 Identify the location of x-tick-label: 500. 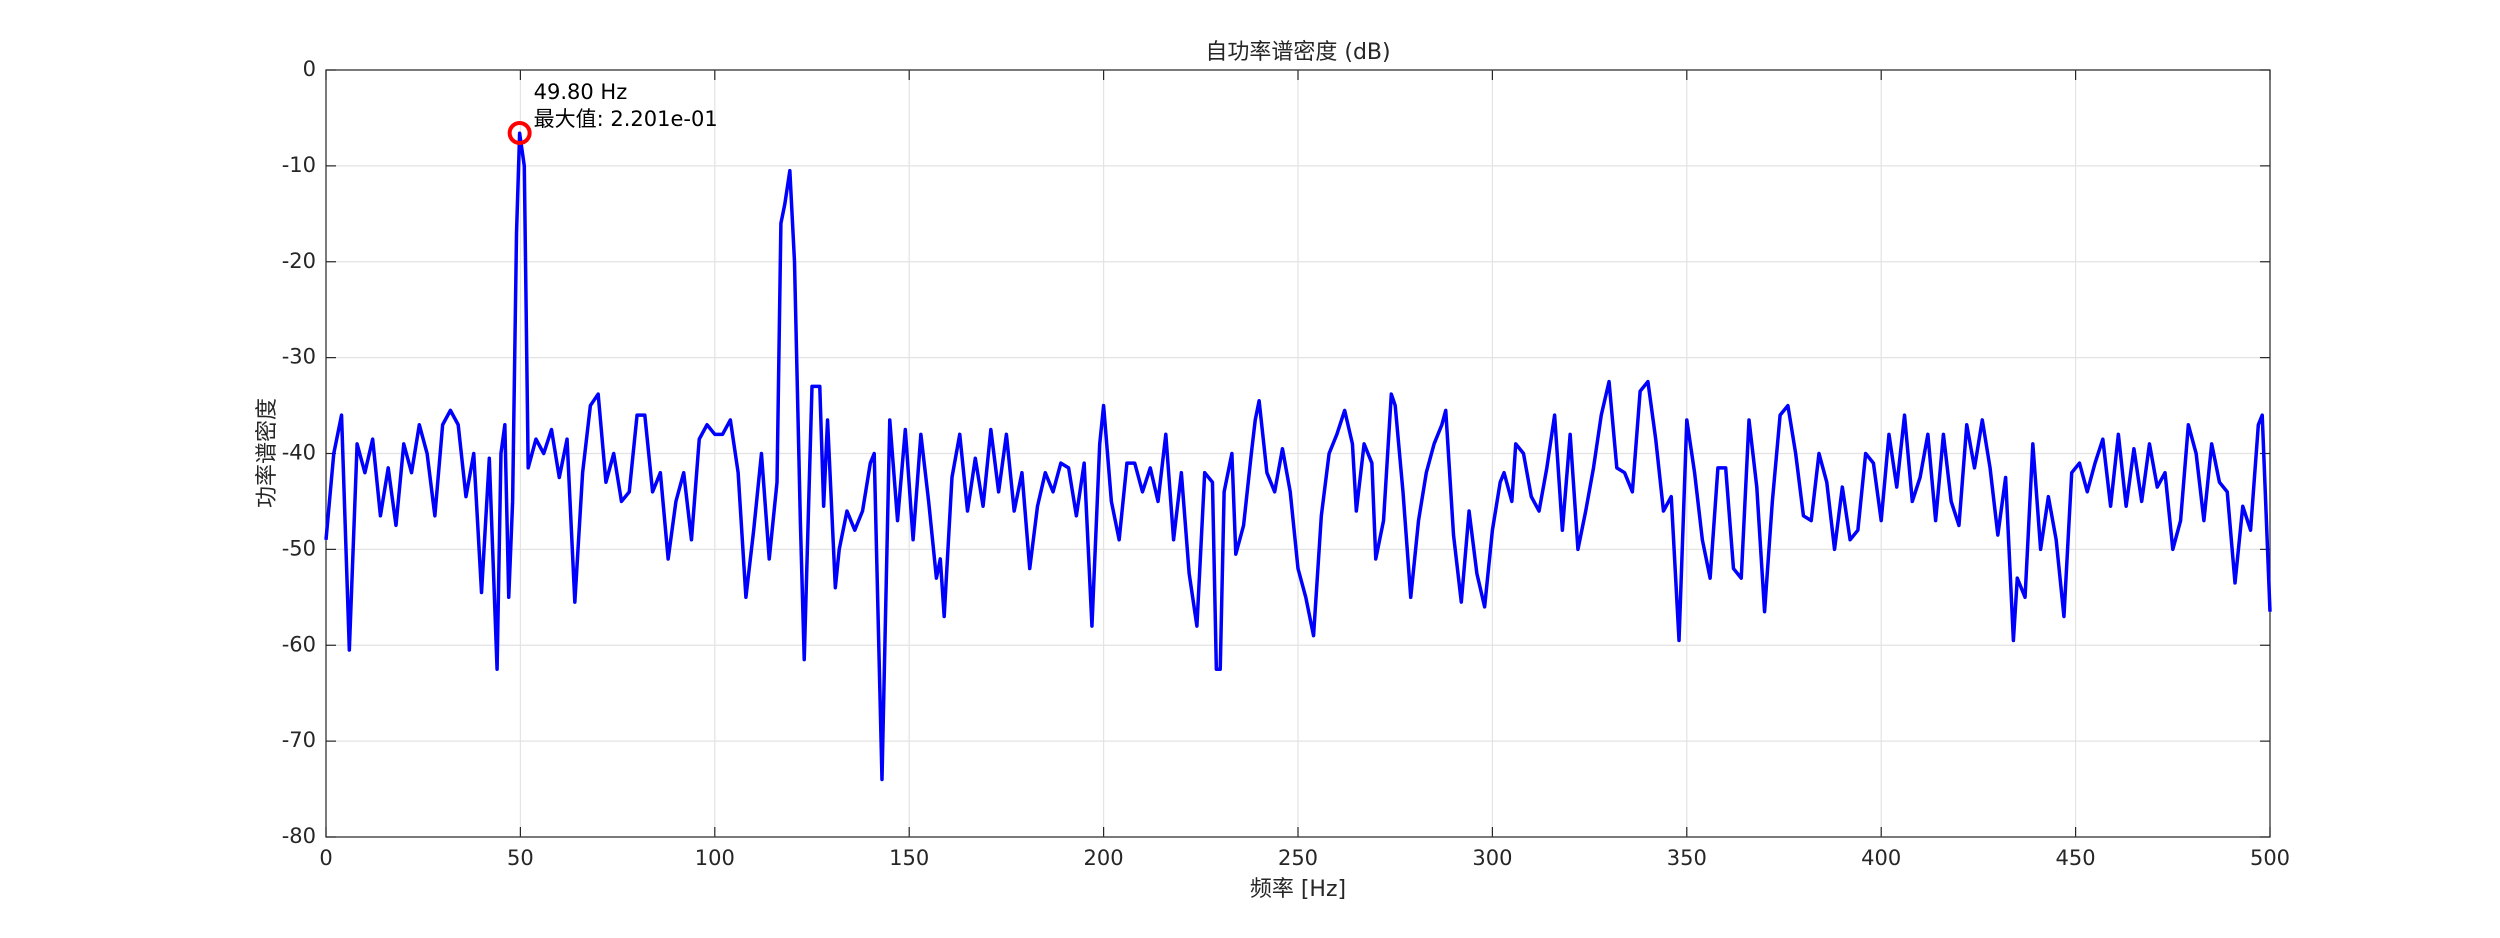
(2270, 858).